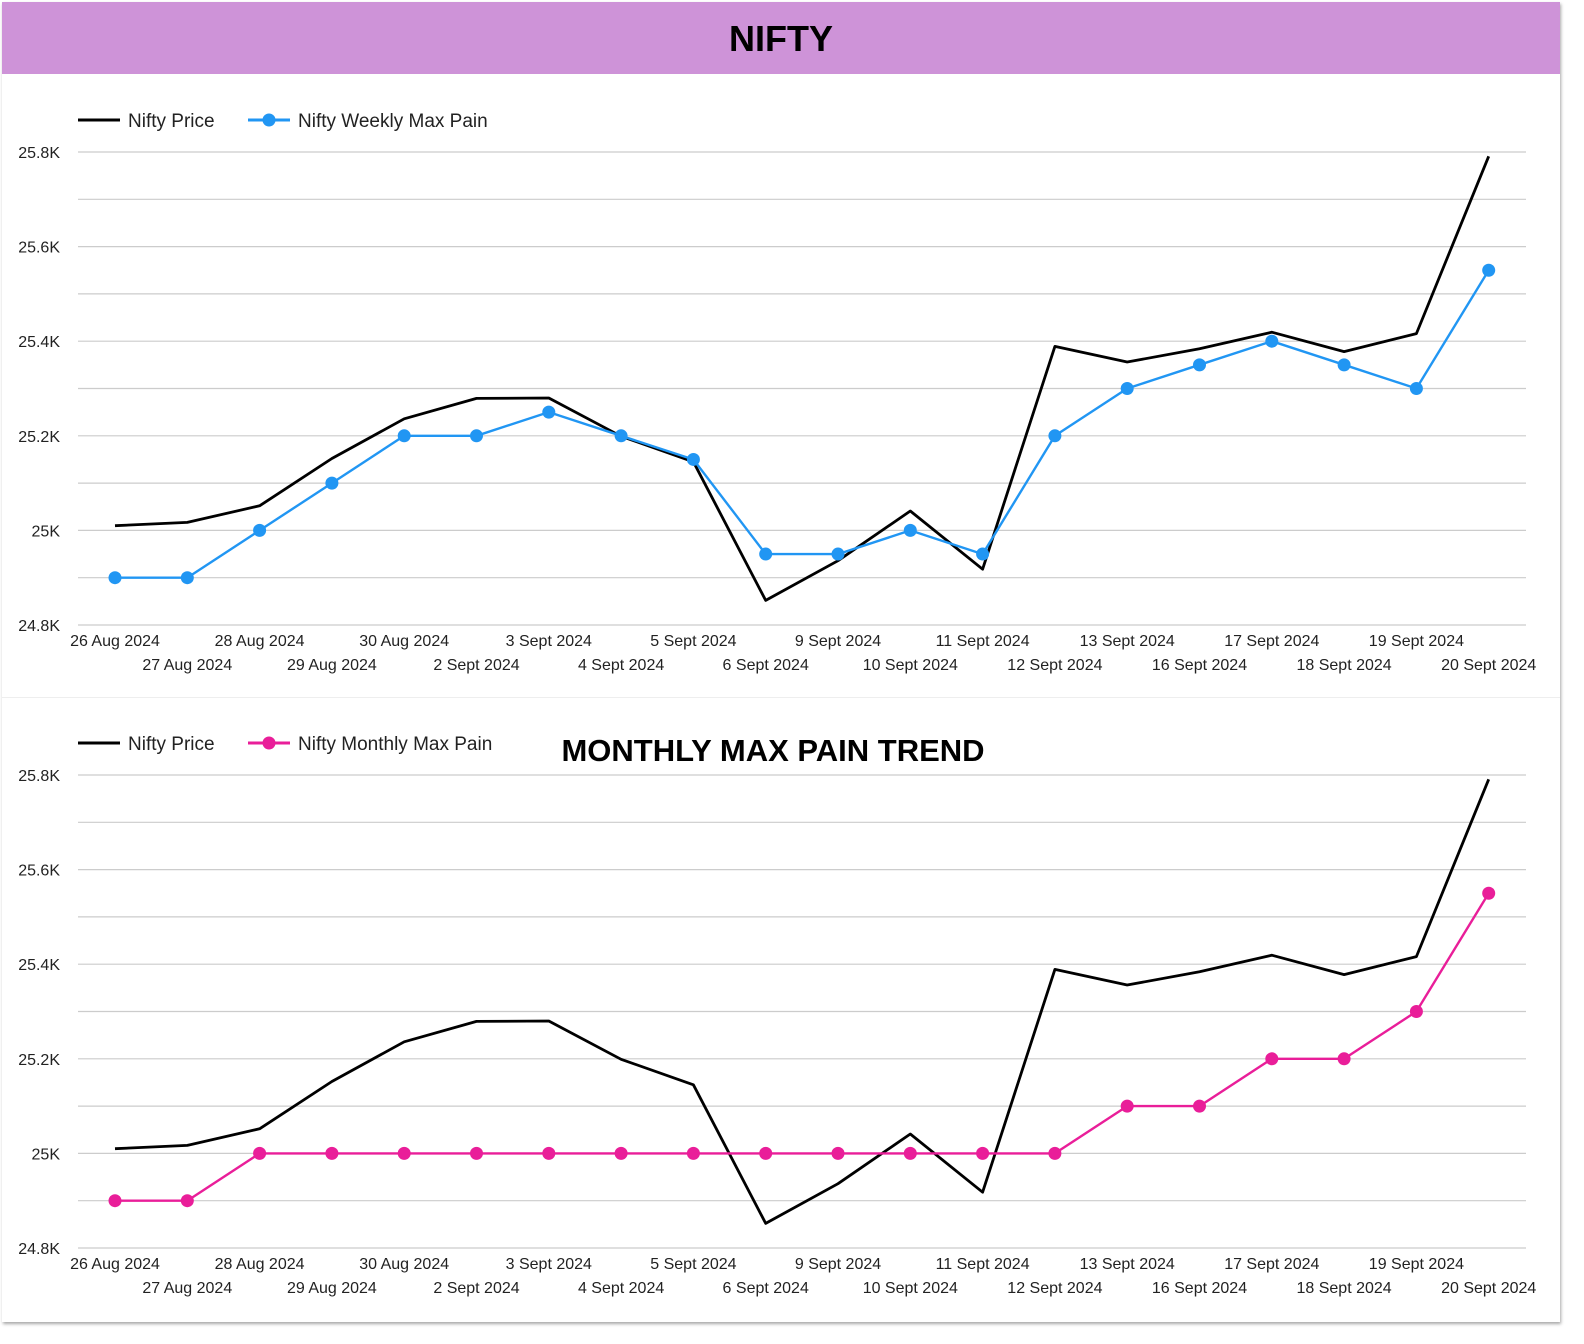 The image size is (1584, 1344). Describe the element at coordinates (39, 1013) in the screenshot. I see `y-axis: 24.8K 25K 25.2K 25.4K 25.6K 25.8K` at that location.